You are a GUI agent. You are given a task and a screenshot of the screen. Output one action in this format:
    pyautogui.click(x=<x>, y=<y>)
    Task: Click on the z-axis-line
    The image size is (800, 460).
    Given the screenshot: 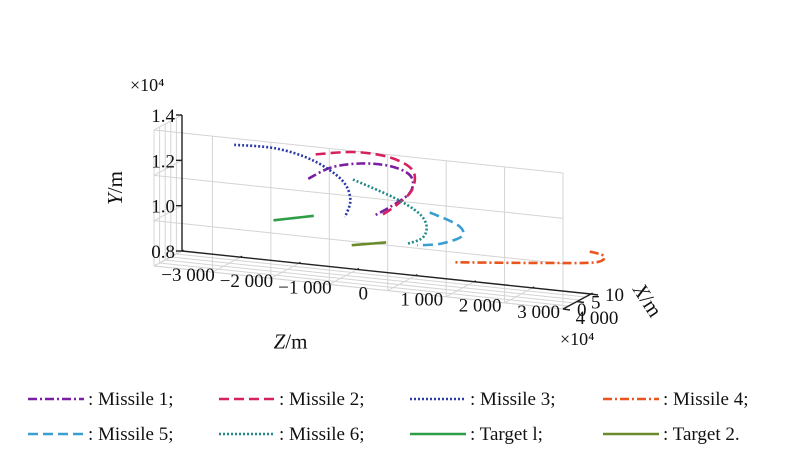 What is the action you would take?
    pyautogui.click(x=386, y=272)
    